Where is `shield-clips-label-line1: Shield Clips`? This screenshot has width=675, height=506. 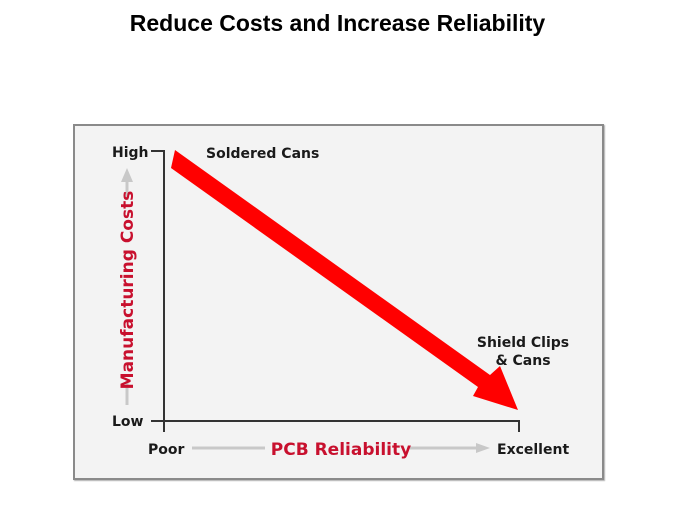
shield-clips-label-line1: Shield Clips is located at coordinates (523, 343).